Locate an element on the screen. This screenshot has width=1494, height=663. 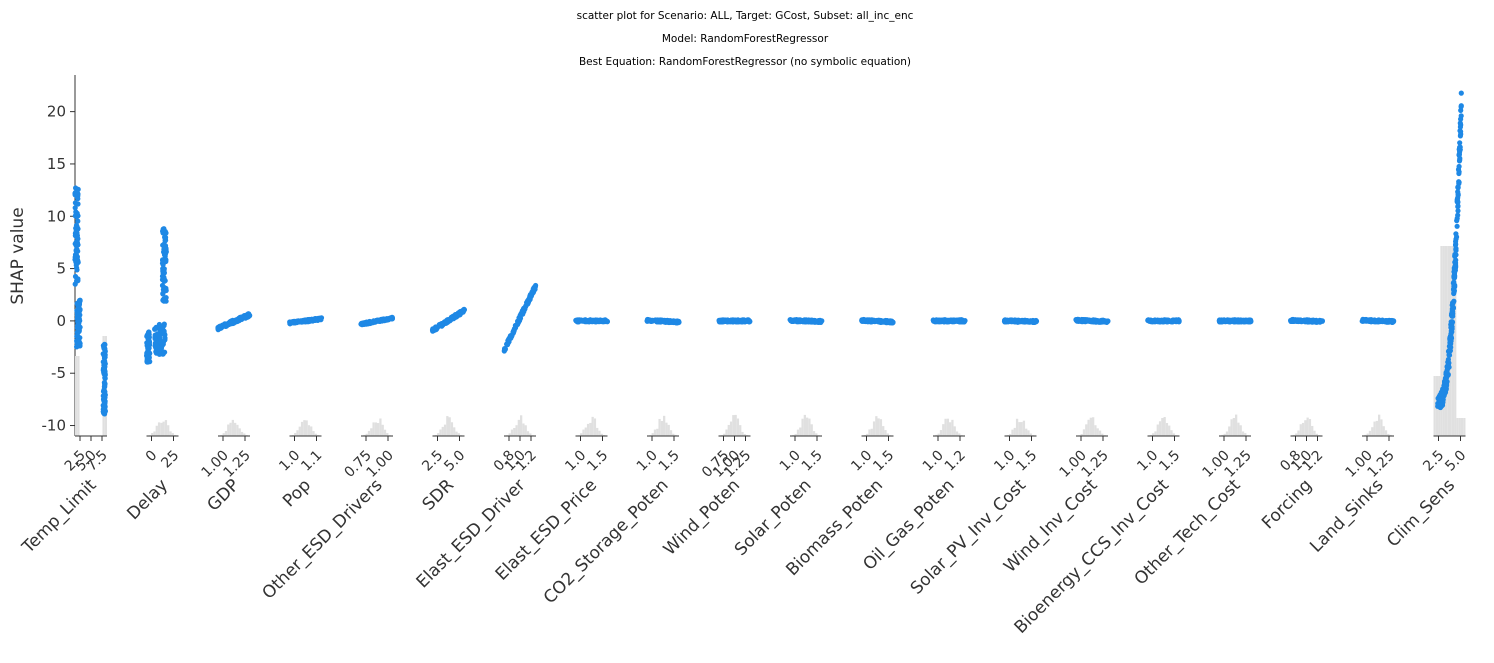
x-tick-label: 5.0 is located at coordinates (454, 461).